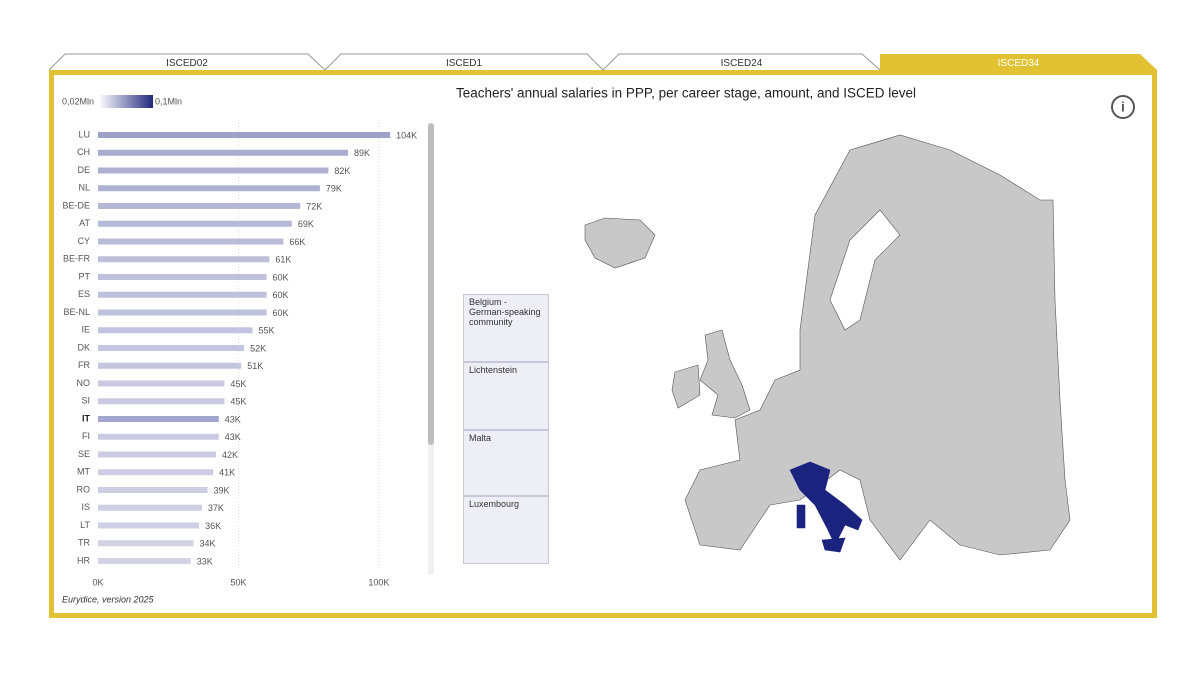 The height and width of the screenshot is (687, 1200). What do you see at coordinates (84, 188) in the screenshot?
I see `y-tick-label: NL` at bounding box center [84, 188].